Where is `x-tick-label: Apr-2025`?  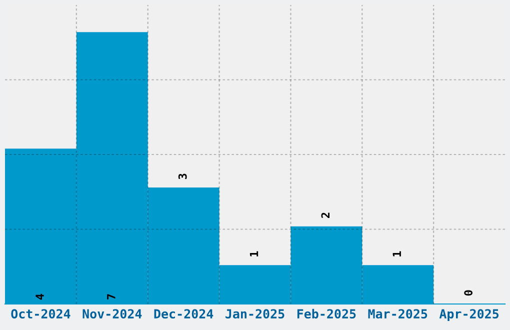 x-tick-label: Apr-2025 is located at coordinates (469, 315).